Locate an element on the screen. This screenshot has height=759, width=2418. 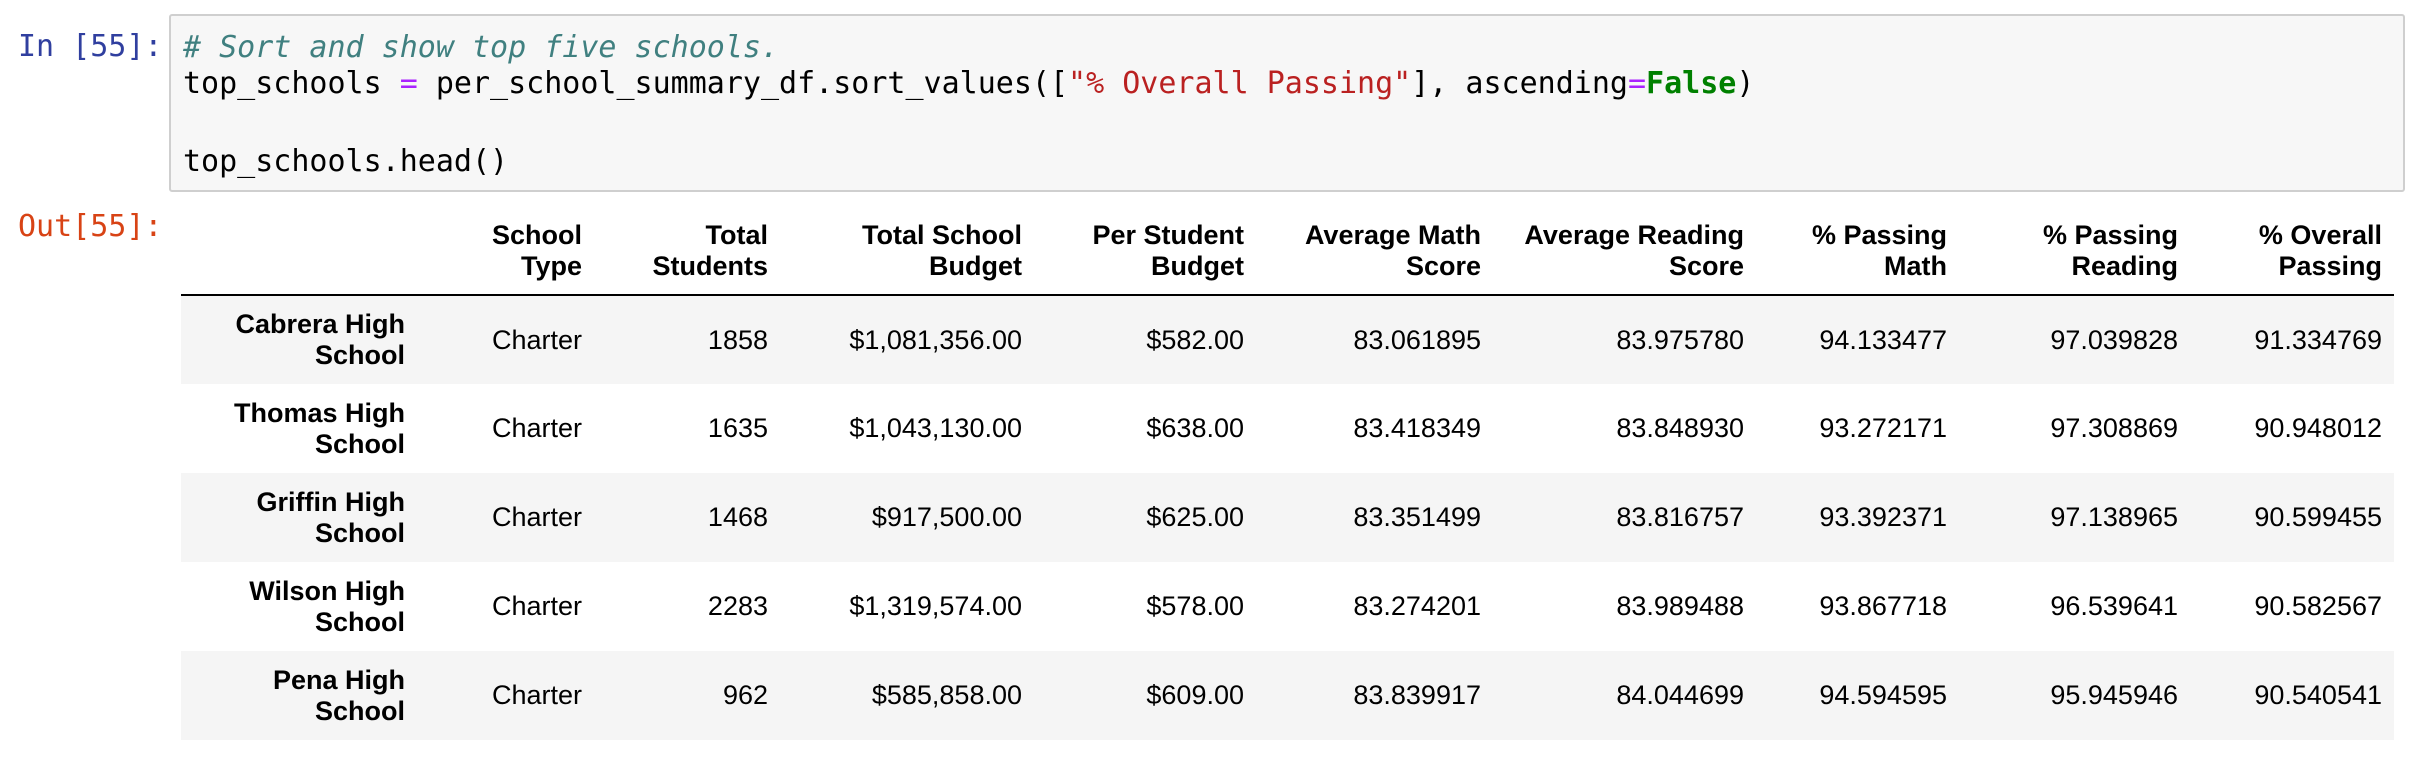
table-cell: $625.00 is located at coordinates (1195, 517).